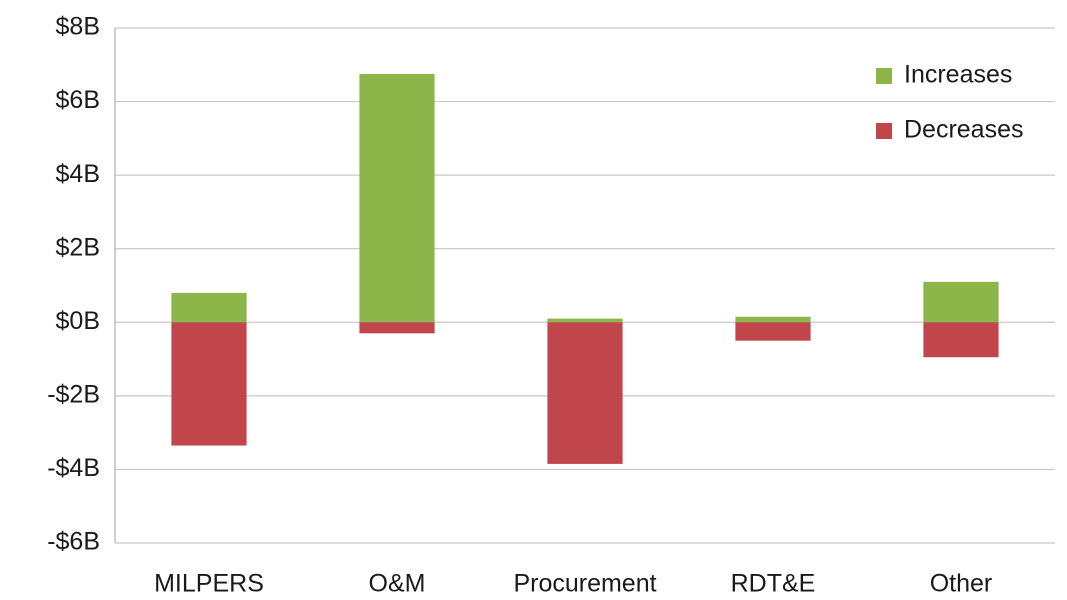 This screenshot has width=1067, height=600. What do you see at coordinates (964, 130) in the screenshot?
I see `legend-label: Decreases` at bounding box center [964, 130].